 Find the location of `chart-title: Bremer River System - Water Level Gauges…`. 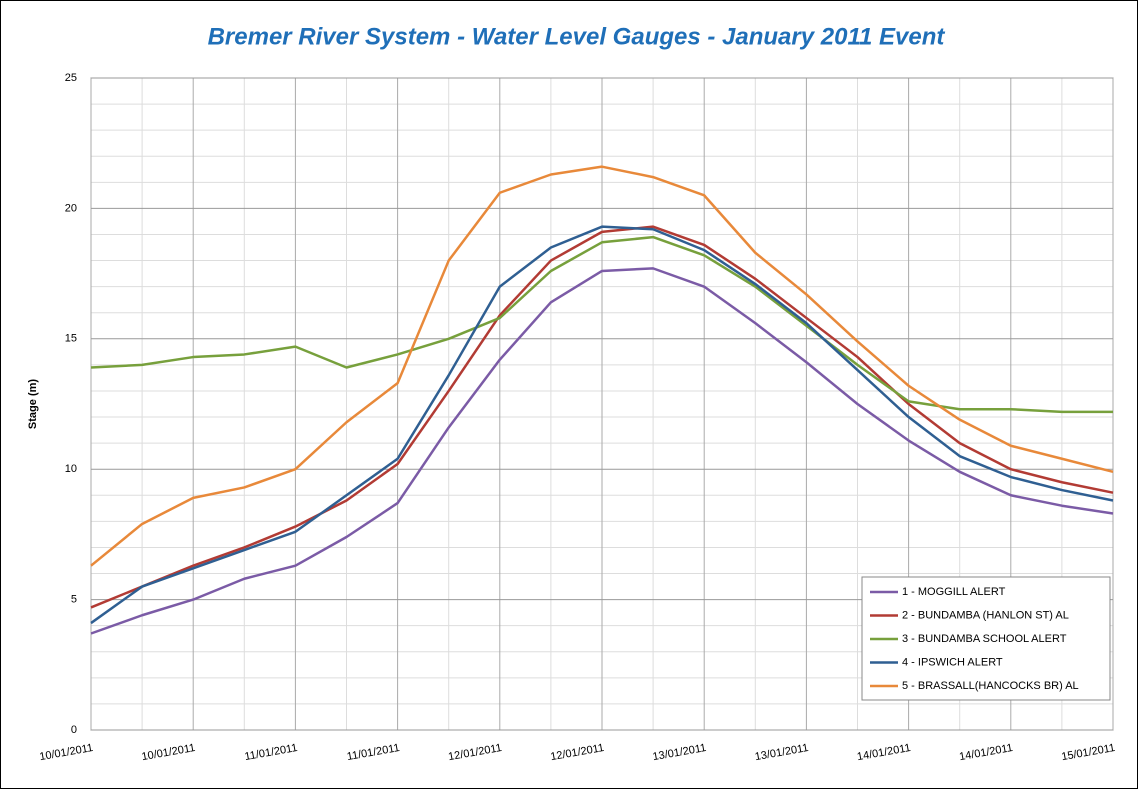

chart-title: Bremer River System - Water Level Gauges… is located at coordinates (577, 36).